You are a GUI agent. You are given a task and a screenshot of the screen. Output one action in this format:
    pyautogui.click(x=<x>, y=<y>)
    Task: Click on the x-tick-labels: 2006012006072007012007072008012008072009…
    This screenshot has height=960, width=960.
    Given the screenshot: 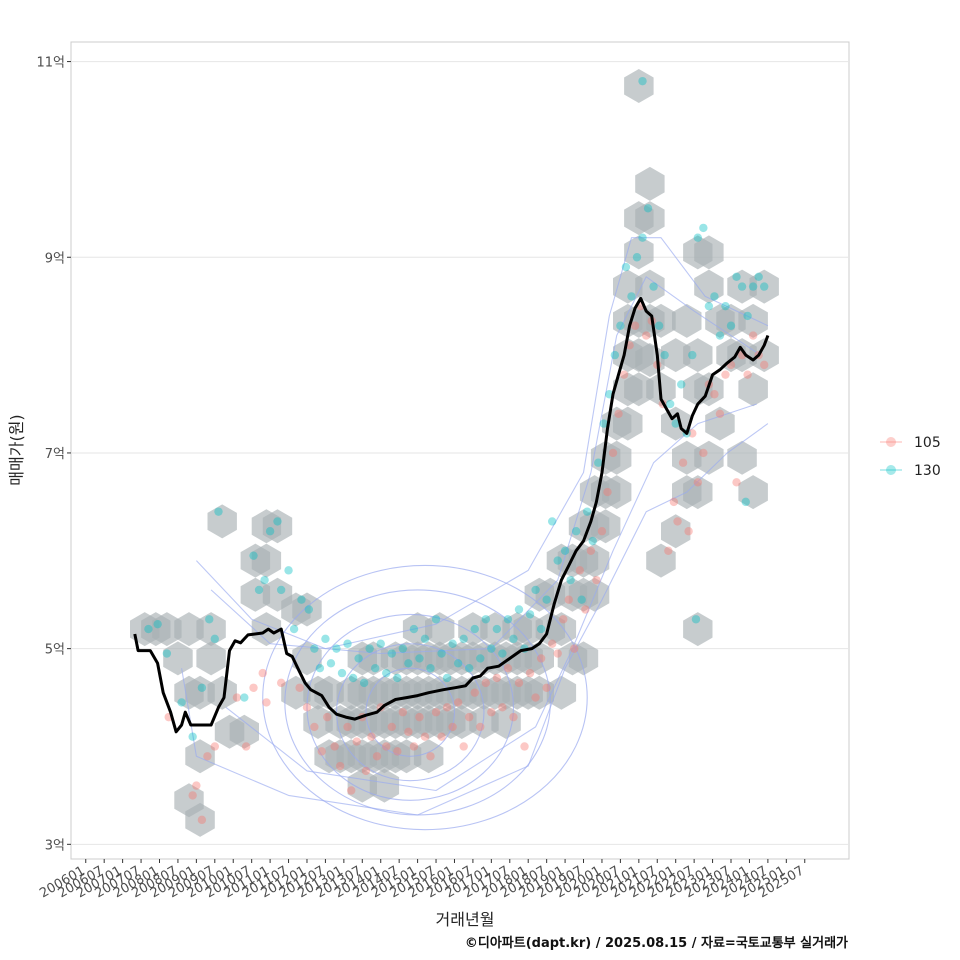 What is the action you would take?
    pyautogui.click(x=422, y=880)
    